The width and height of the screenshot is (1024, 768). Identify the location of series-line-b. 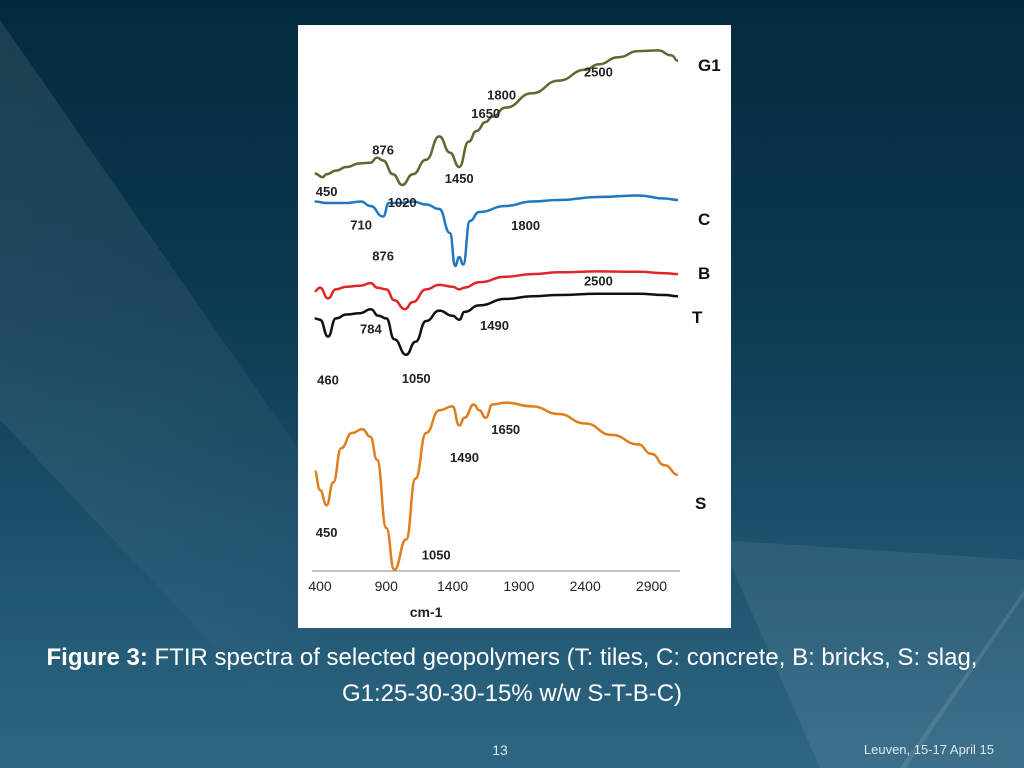
(496, 290).